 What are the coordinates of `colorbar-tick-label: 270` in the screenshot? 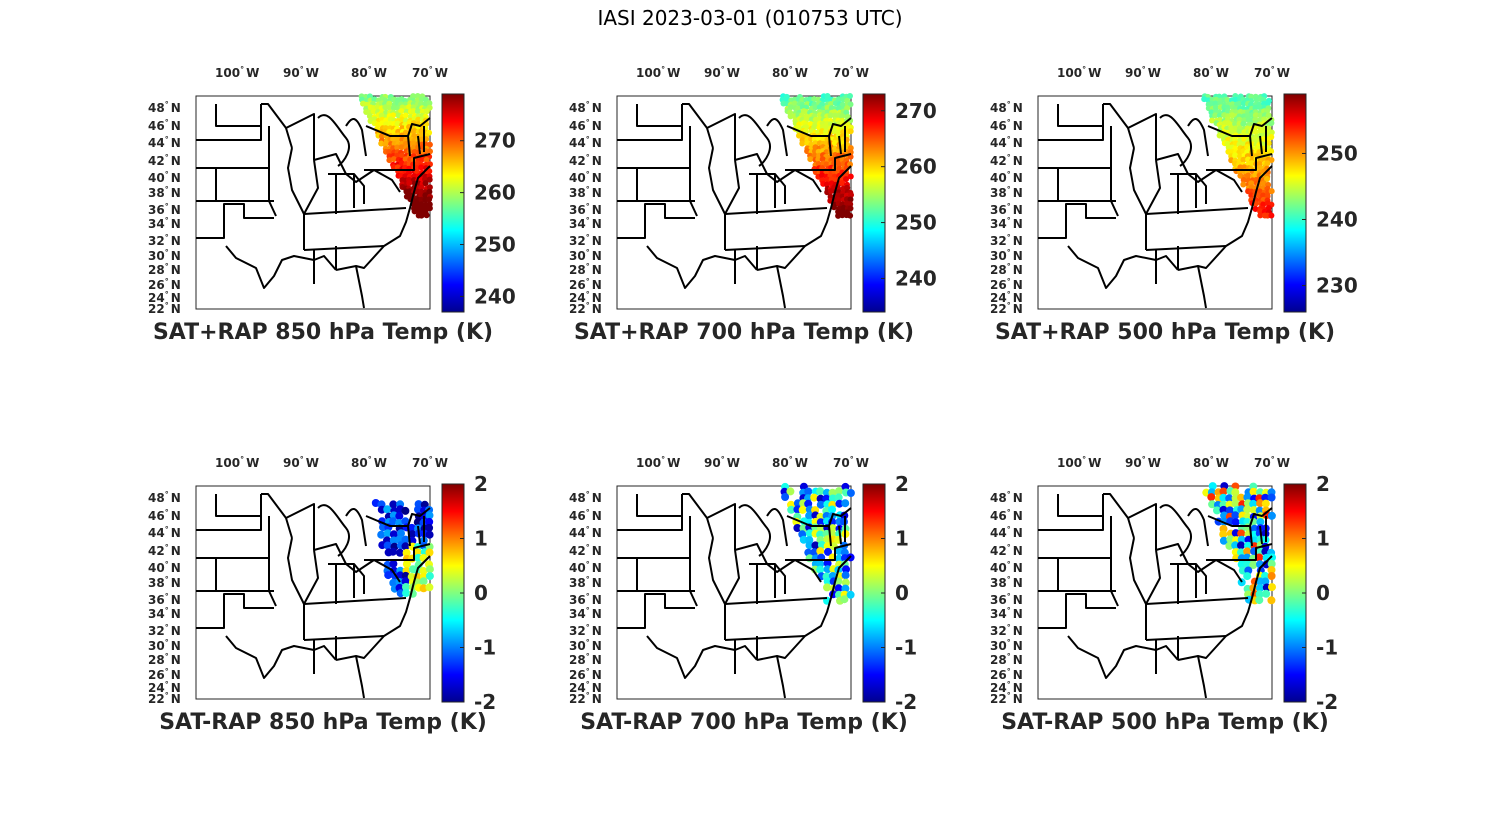 It's located at (495, 141).